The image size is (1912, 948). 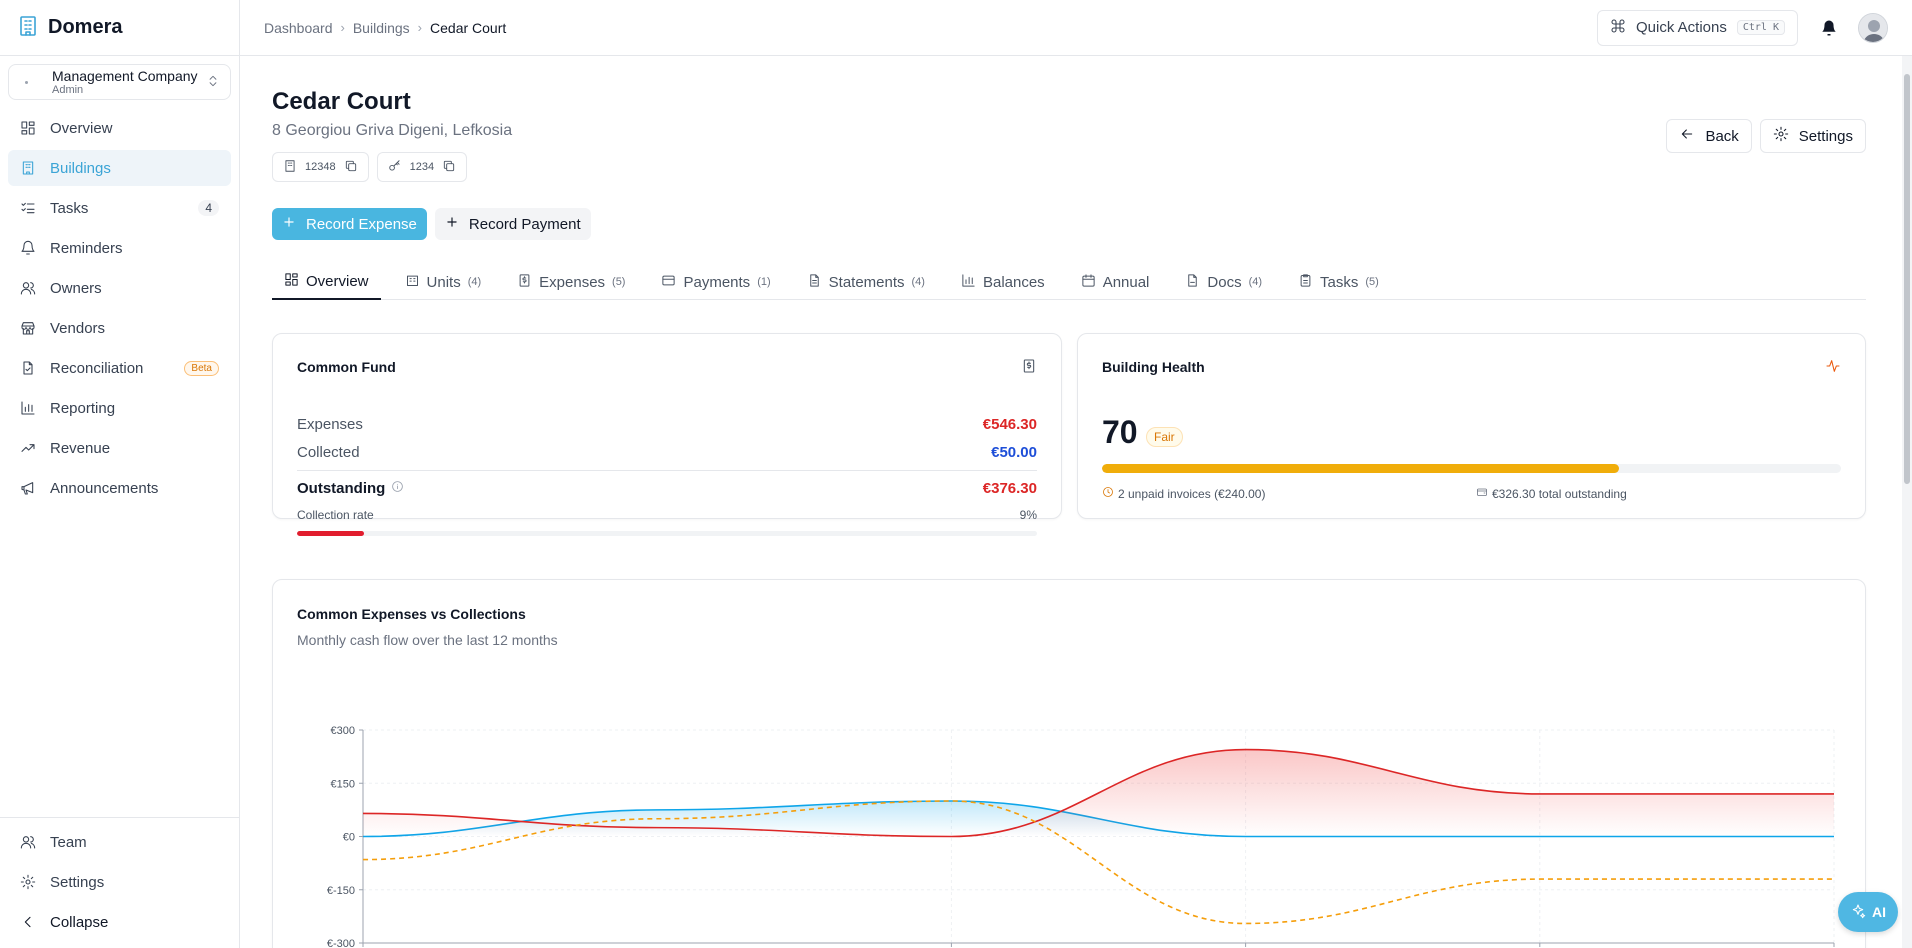 I want to click on sidebar-item-label: Owners, so click(x=76, y=288).